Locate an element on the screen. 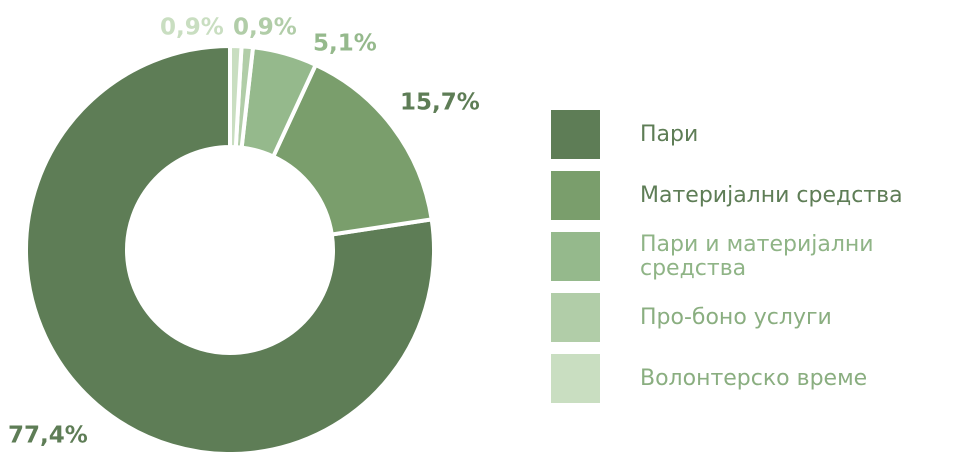 Image resolution: width=963 pixels, height=452 pixels. legend-label: Волонтерско време is located at coordinates (754, 378).